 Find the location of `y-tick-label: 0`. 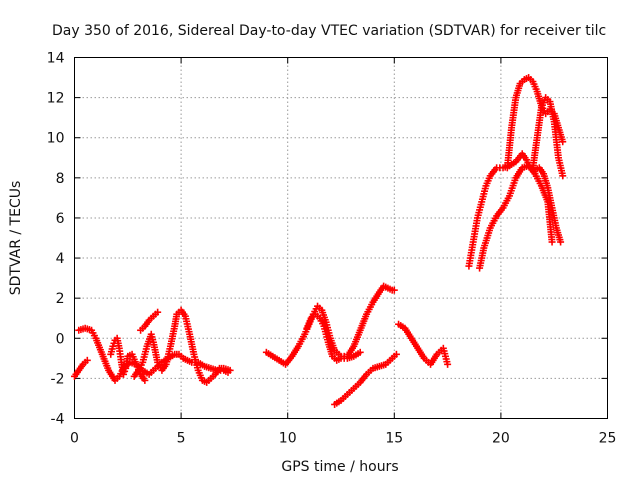

y-tick-label: 0 is located at coordinates (60, 339).